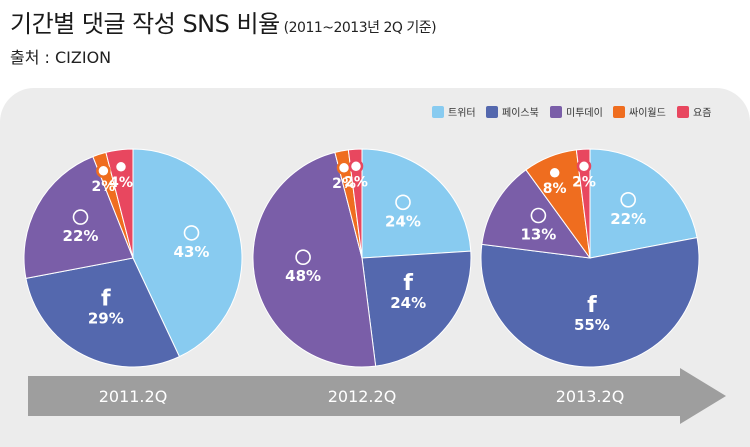  What do you see at coordinates (628, 219) in the screenshot?
I see `slice-label-twitter: 22%` at bounding box center [628, 219].